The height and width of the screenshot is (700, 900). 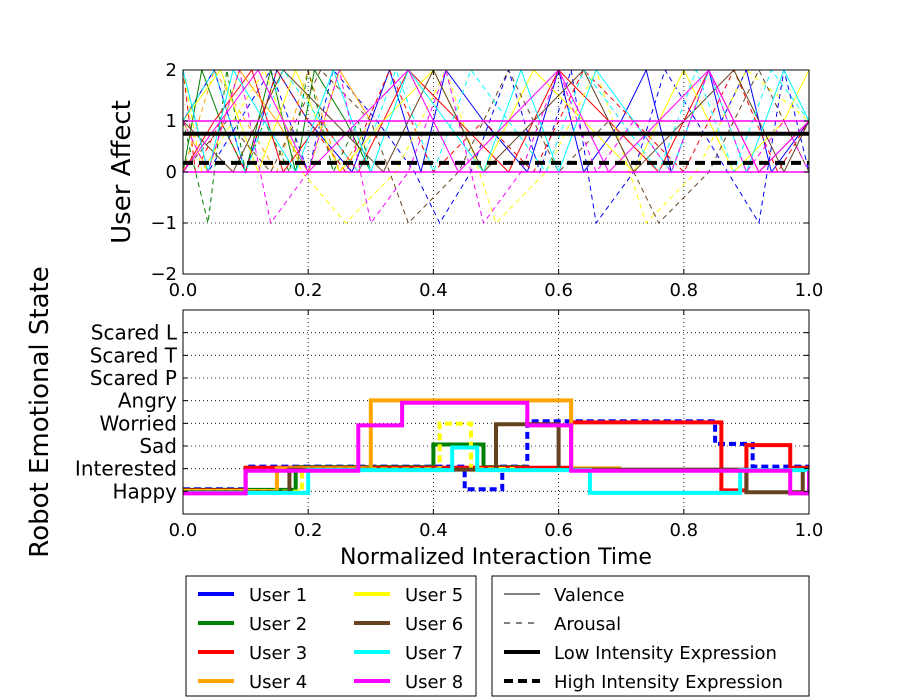 I want to click on y-tick-label: 2, so click(x=171, y=70).